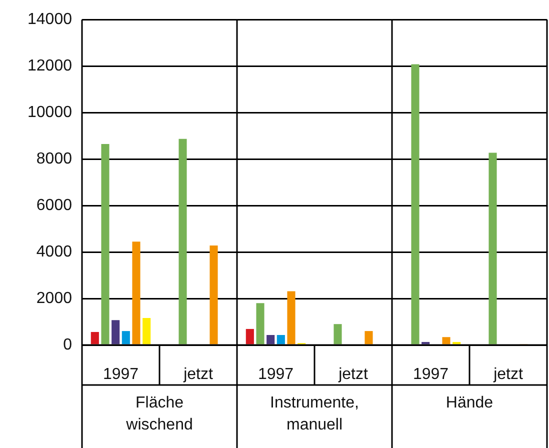  Describe the element at coordinates (54, 205) in the screenshot. I see `y-tick-label: 6000` at that location.